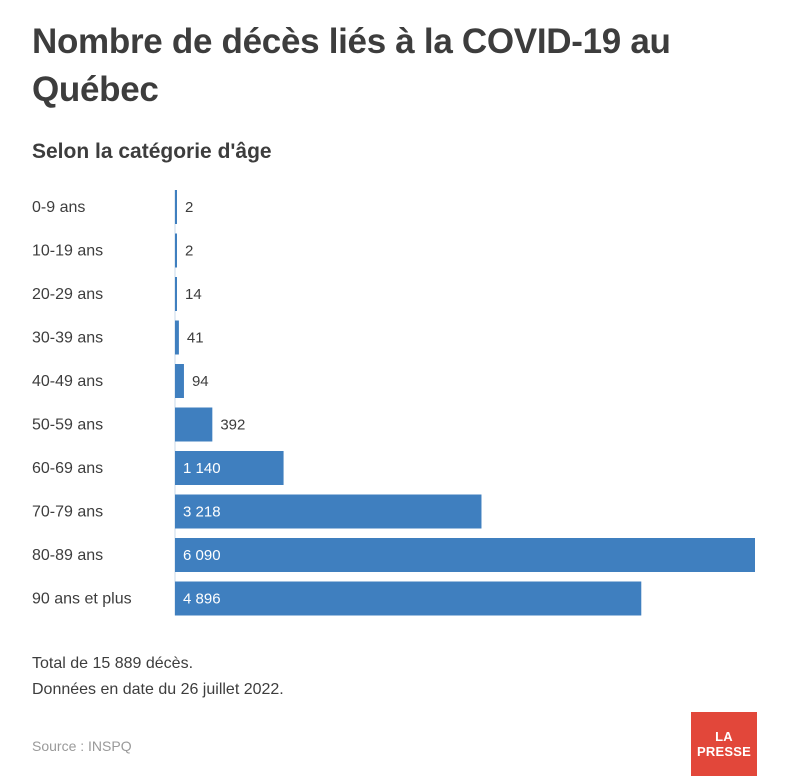  What do you see at coordinates (200, 381) in the screenshot?
I see `value-label: 94` at bounding box center [200, 381].